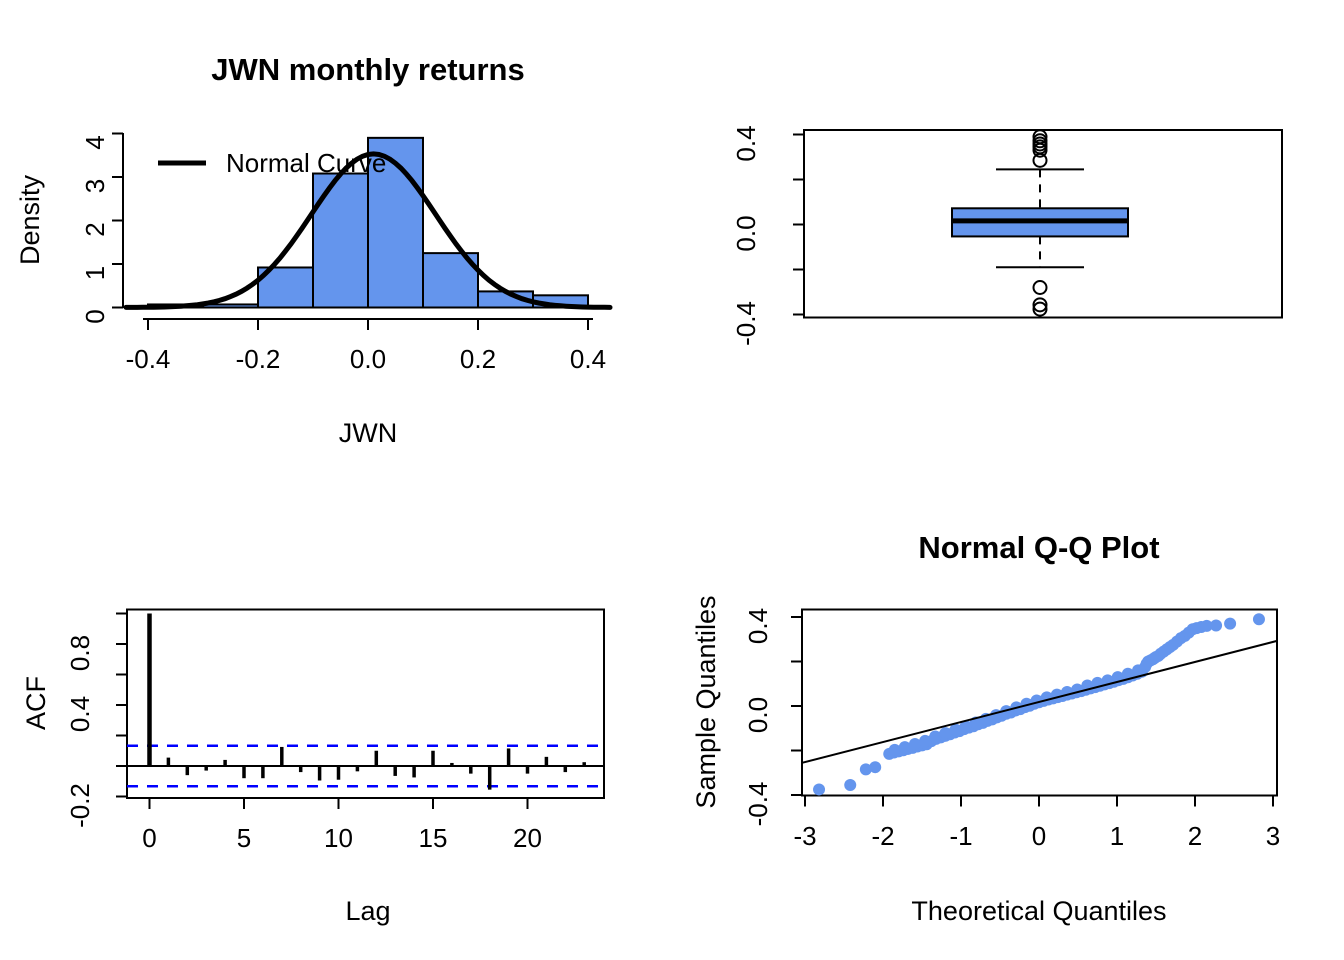 This screenshot has height=960, width=1344. I want to click on x-tick-label: 2, so click(1195, 836).